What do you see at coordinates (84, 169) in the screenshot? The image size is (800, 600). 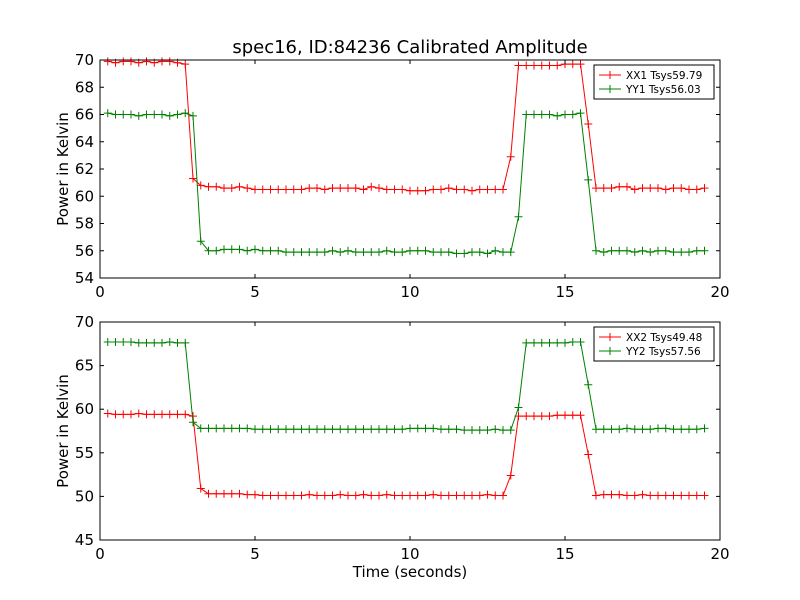 I see `top-y-tick-label: 62` at bounding box center [84, 169].